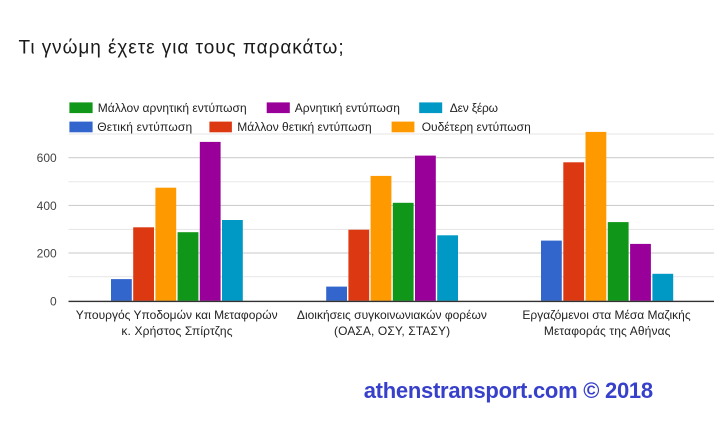  Describe the element at coordinates (53, 302) in the screenshot. I see `svg-text: 0` at that location.